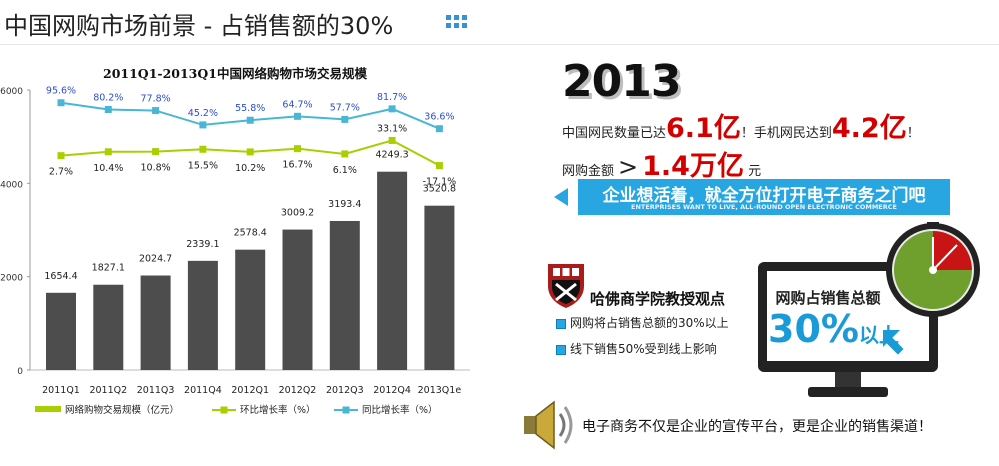 This screenshot has height=466, width=999. I want to click on mom-growth-label: -17.1%, so click(440, 182).